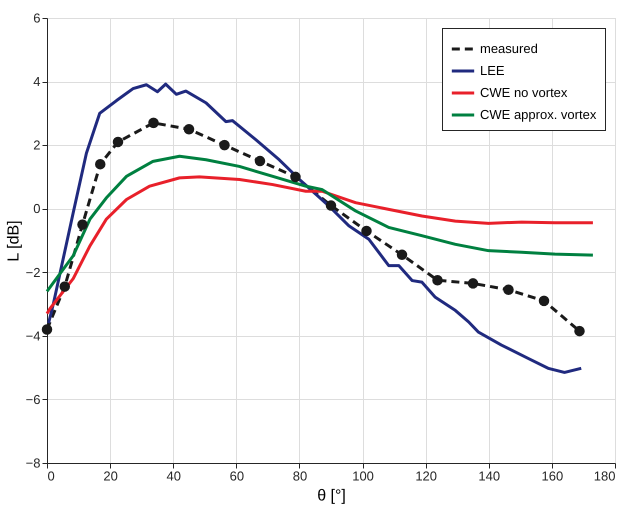  Describe the element at coordinates (36, 145) in the screenshot. I see `y-tick-label: 2` at that location.